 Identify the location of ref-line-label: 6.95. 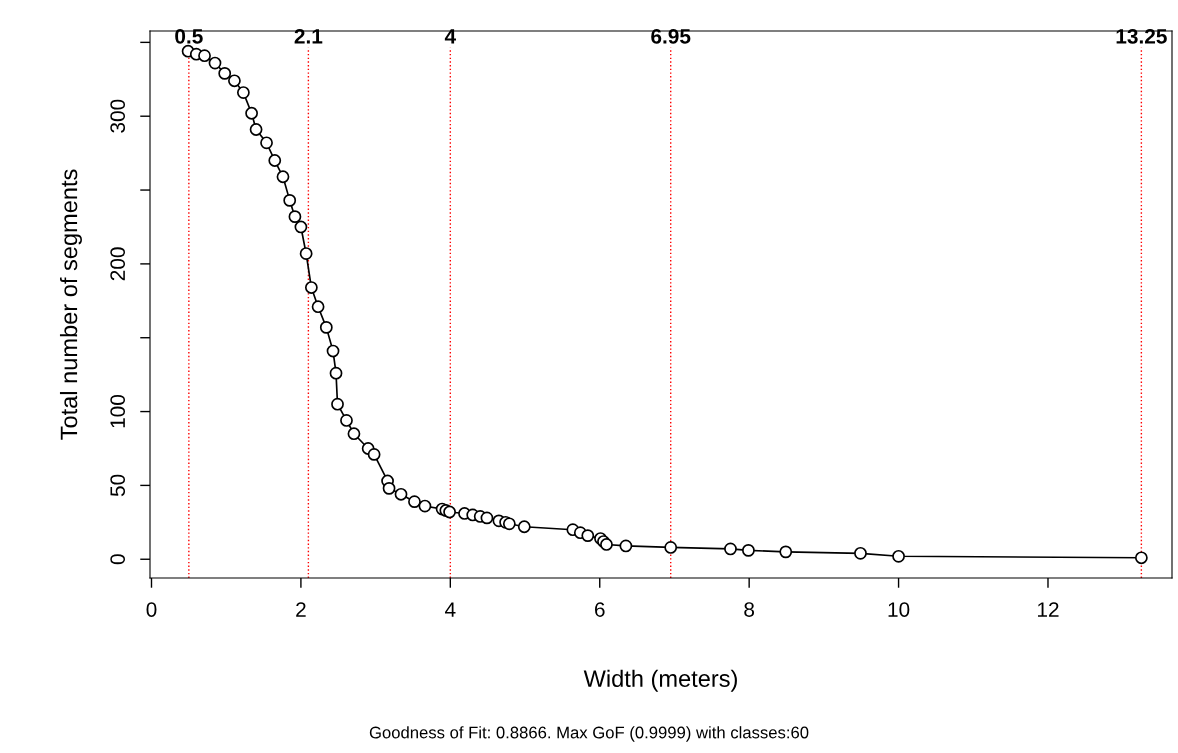
(671, 36).